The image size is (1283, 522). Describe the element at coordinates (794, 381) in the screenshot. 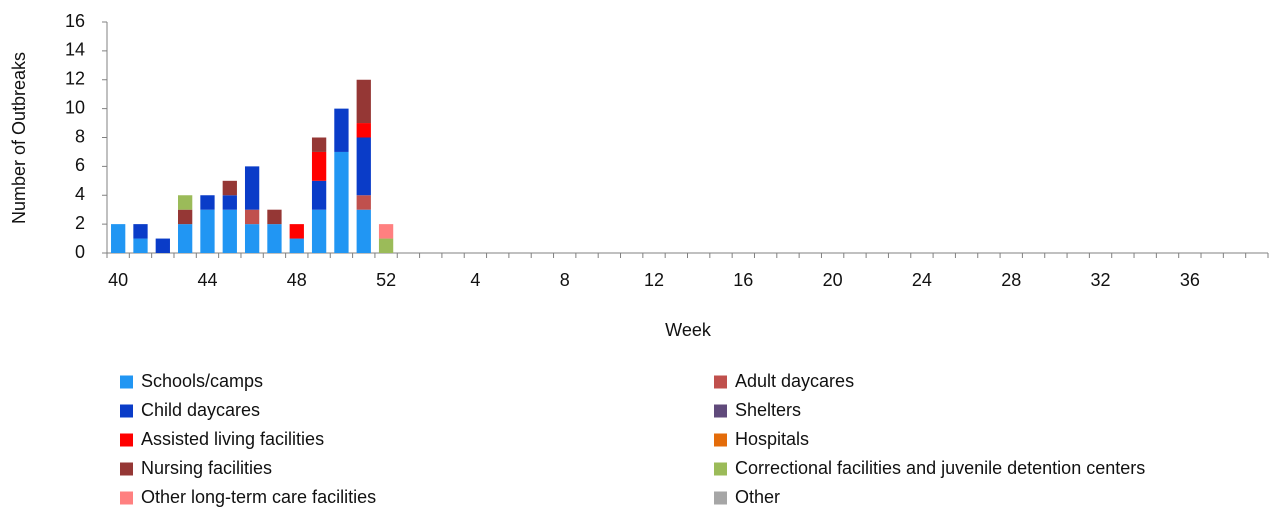

I see `legend-label: Adult daycares` at that location.